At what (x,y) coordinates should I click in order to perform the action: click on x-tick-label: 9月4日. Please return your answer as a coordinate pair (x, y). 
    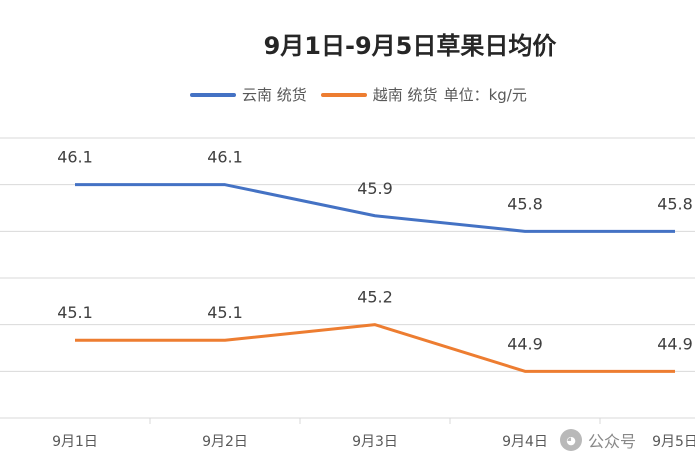
    Looking at the image, I should click on (525, 442).